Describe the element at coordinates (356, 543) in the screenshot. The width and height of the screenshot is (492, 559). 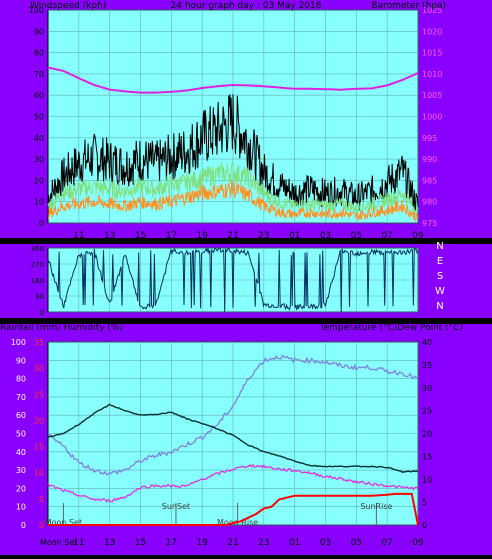
I see `temperature-x-tick: 05` at that location.